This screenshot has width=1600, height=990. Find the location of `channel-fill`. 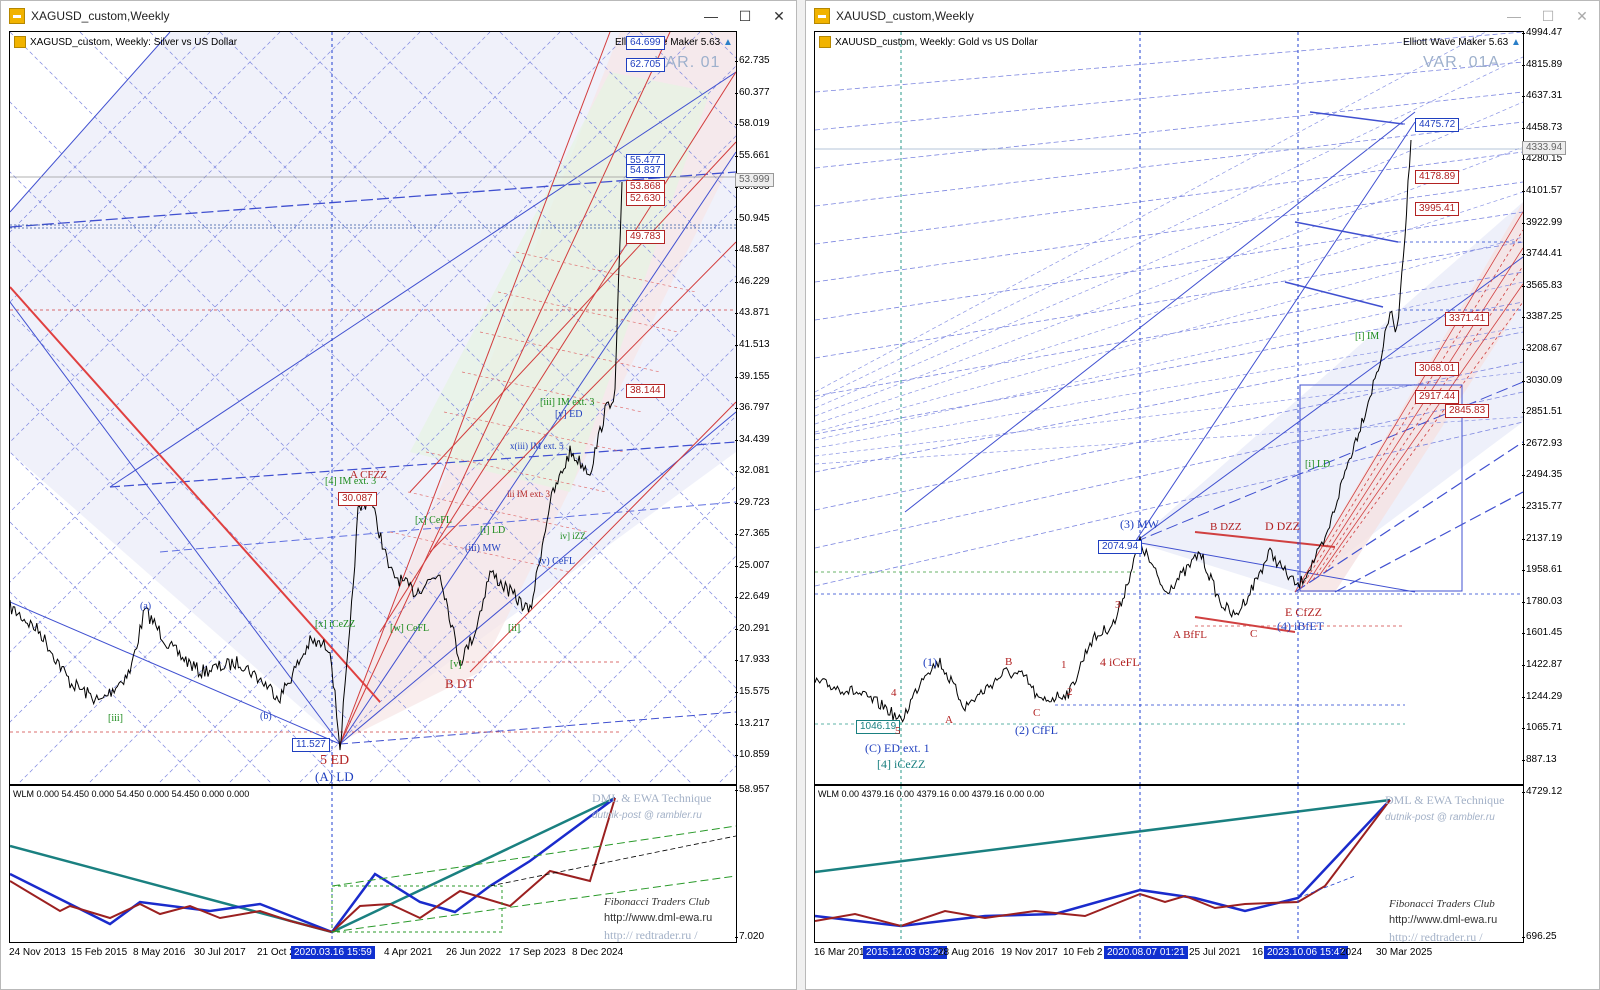

channel-fill is located at coordinates (1329, 397).